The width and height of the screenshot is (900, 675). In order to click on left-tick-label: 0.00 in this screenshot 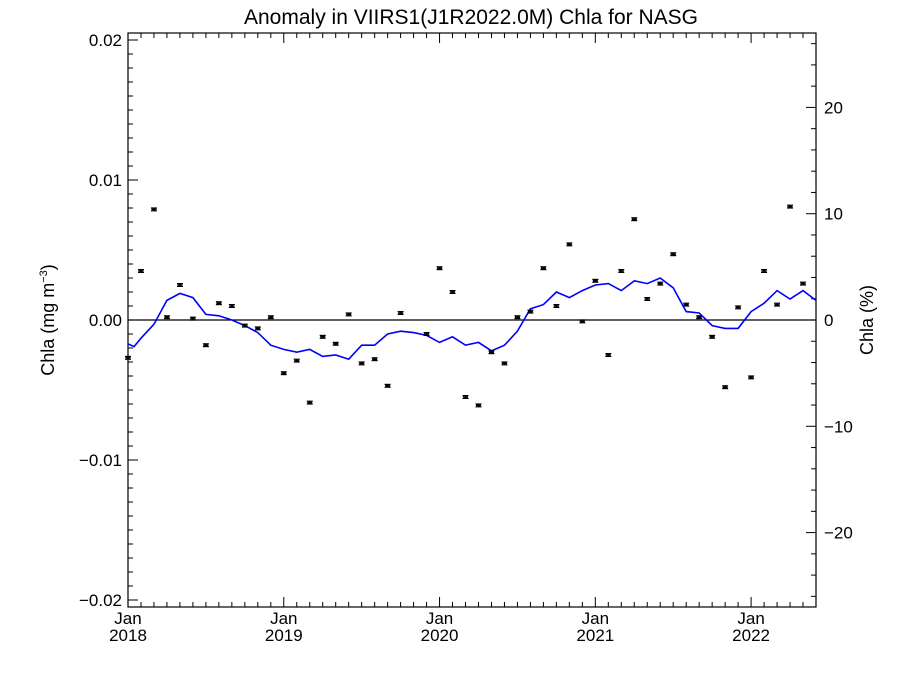, I will do `click(105, 320)`.